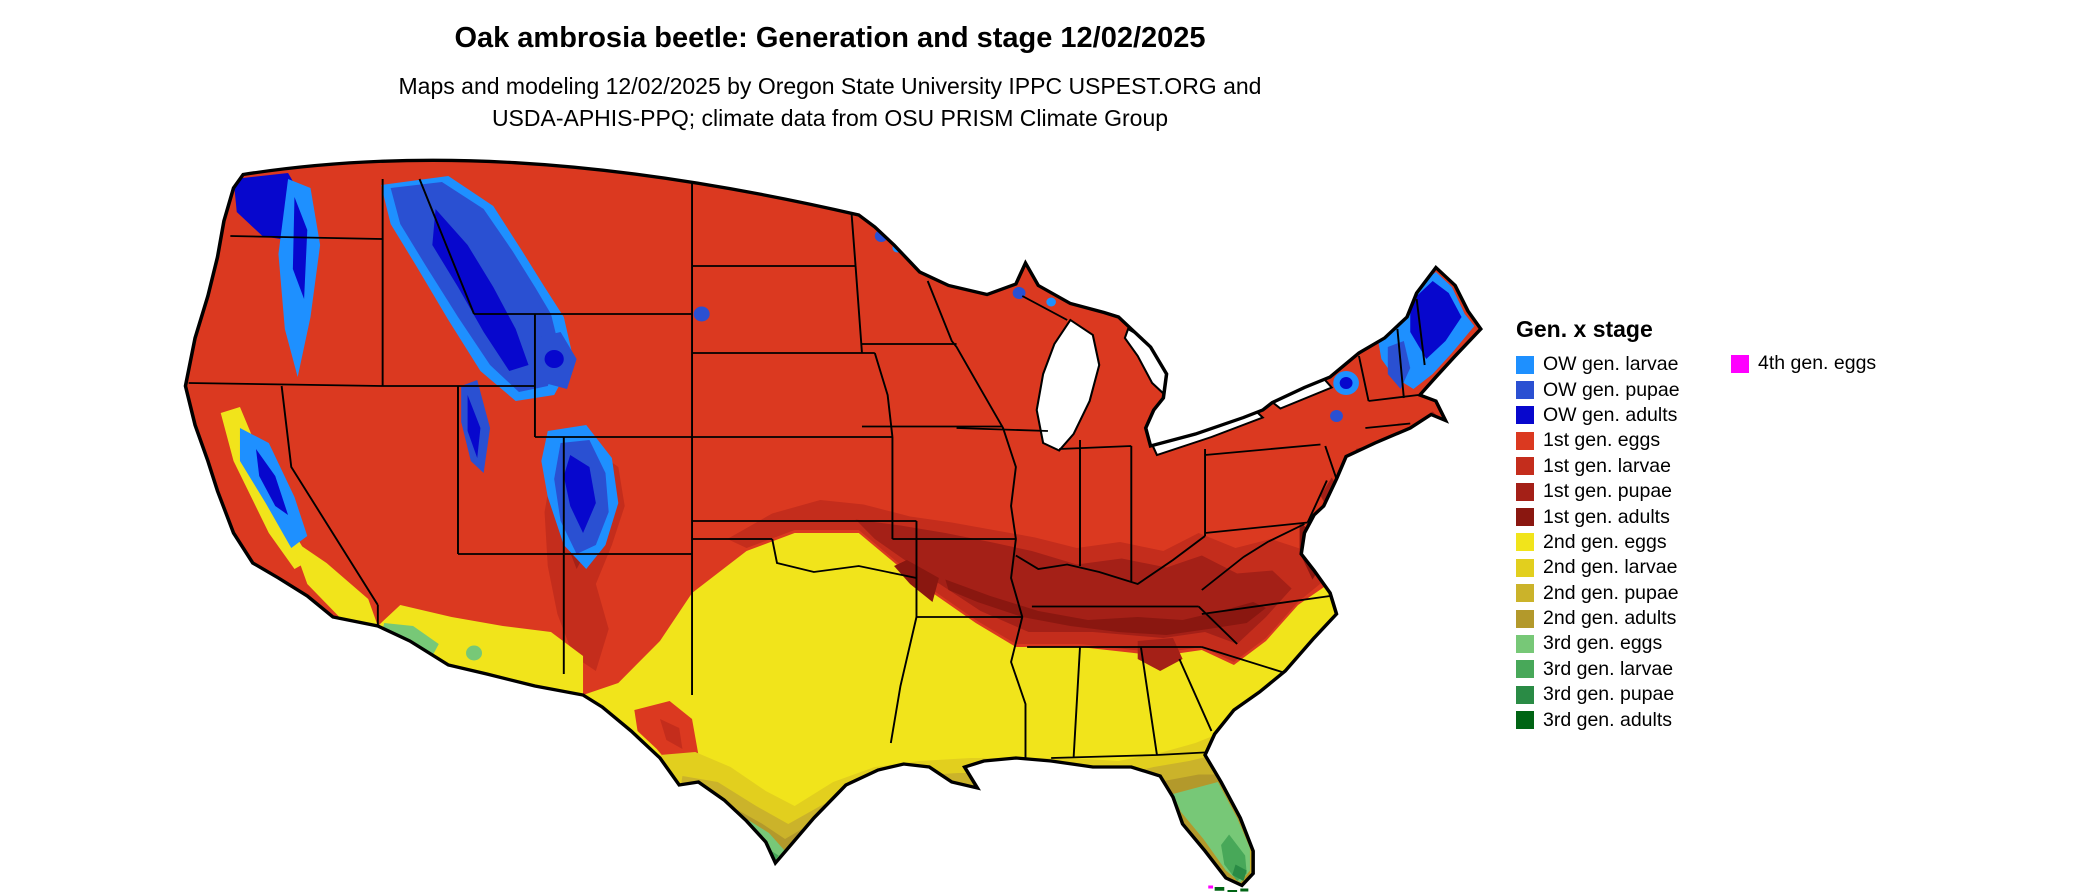 The image size is (2100, 892). What do you see at coordinates (1611, 592) in the screenshot?
I see `legend-label: 2nd gen. pupae` at bounding box center [1611, 592].